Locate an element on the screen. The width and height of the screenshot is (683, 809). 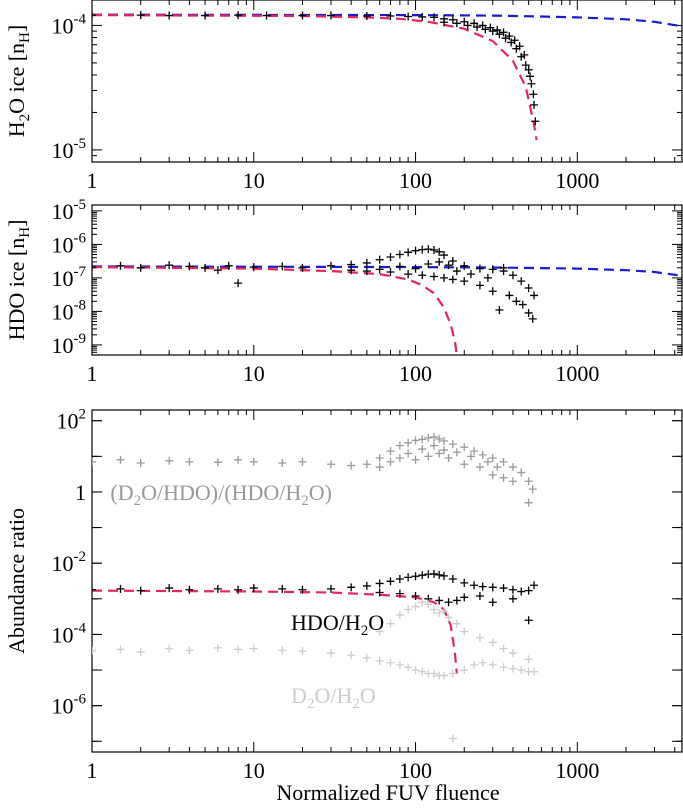
x-axis-label: Normalized FUV fluence is located at coordinates (387, 792).